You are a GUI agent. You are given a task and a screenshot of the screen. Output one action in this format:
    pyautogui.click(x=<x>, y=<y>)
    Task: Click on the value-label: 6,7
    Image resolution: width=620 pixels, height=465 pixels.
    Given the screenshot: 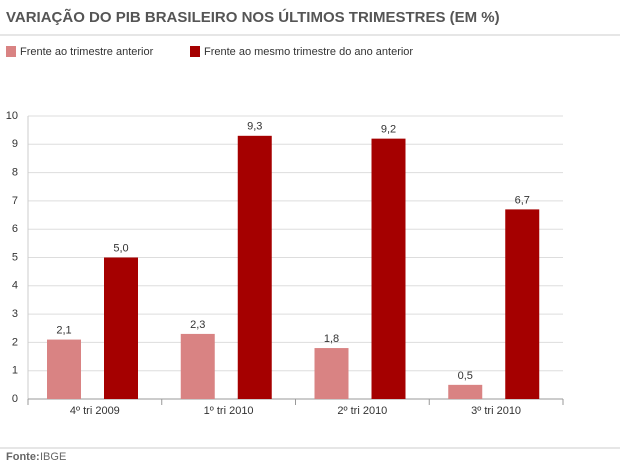 What is the action you would take?
    pyautogui.click(x=522, y=200)
    